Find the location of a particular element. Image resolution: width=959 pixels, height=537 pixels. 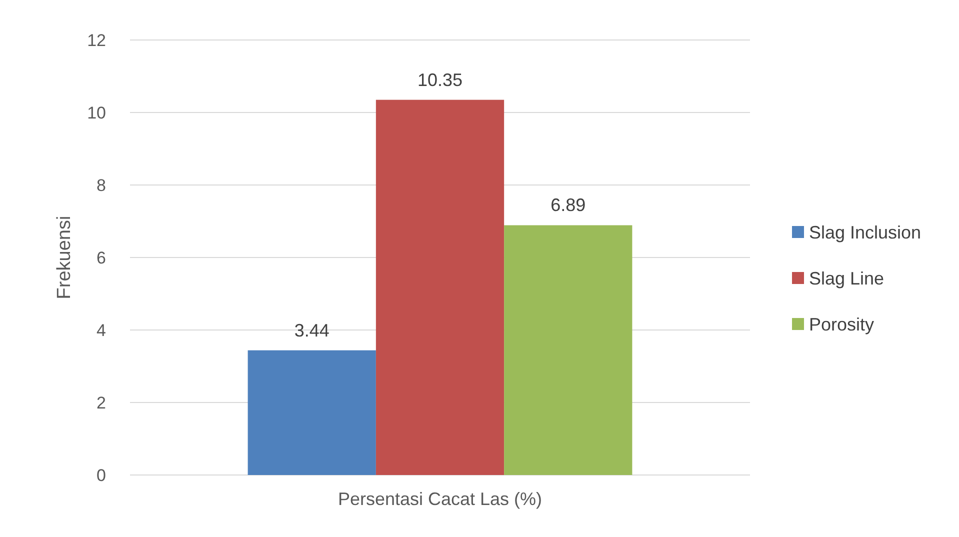

y-tick-label: 2 is located at coordinates (101, 402).